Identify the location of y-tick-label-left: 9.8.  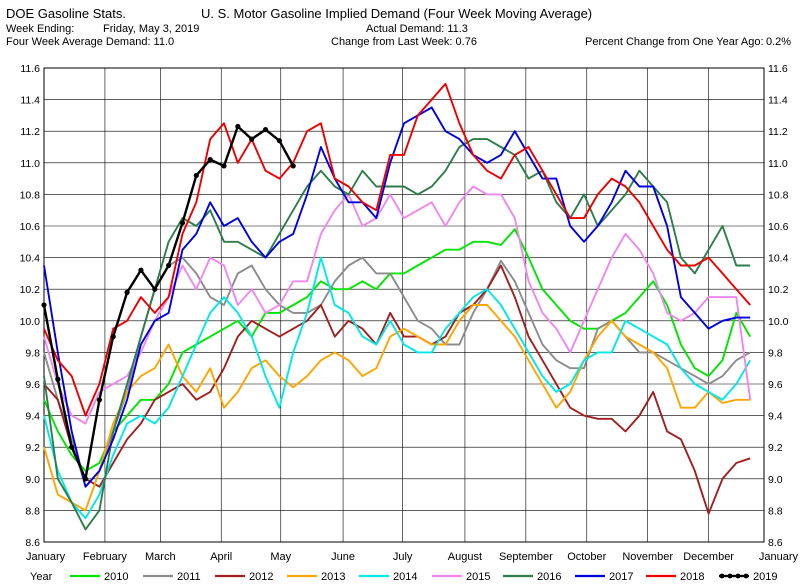
(32, 353).